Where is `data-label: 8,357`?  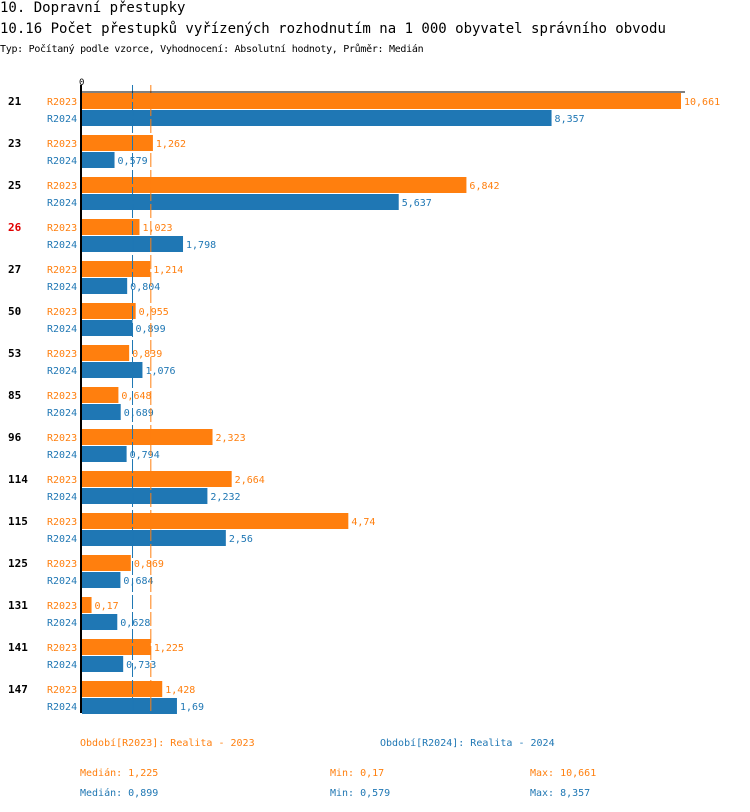 data-label: 8,357 is located at coordinates (570, 119).